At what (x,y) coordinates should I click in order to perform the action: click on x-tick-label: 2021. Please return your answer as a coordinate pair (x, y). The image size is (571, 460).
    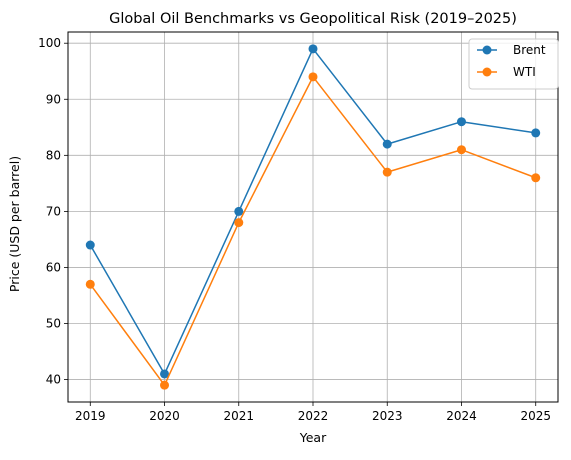
    Looking at the image, I should click on (238, 416).